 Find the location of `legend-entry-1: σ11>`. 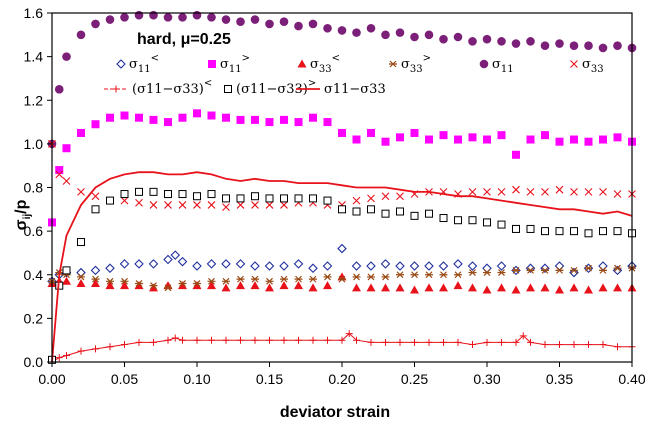

legend-entry-1: σ11> is located at coordinates (229, 64).